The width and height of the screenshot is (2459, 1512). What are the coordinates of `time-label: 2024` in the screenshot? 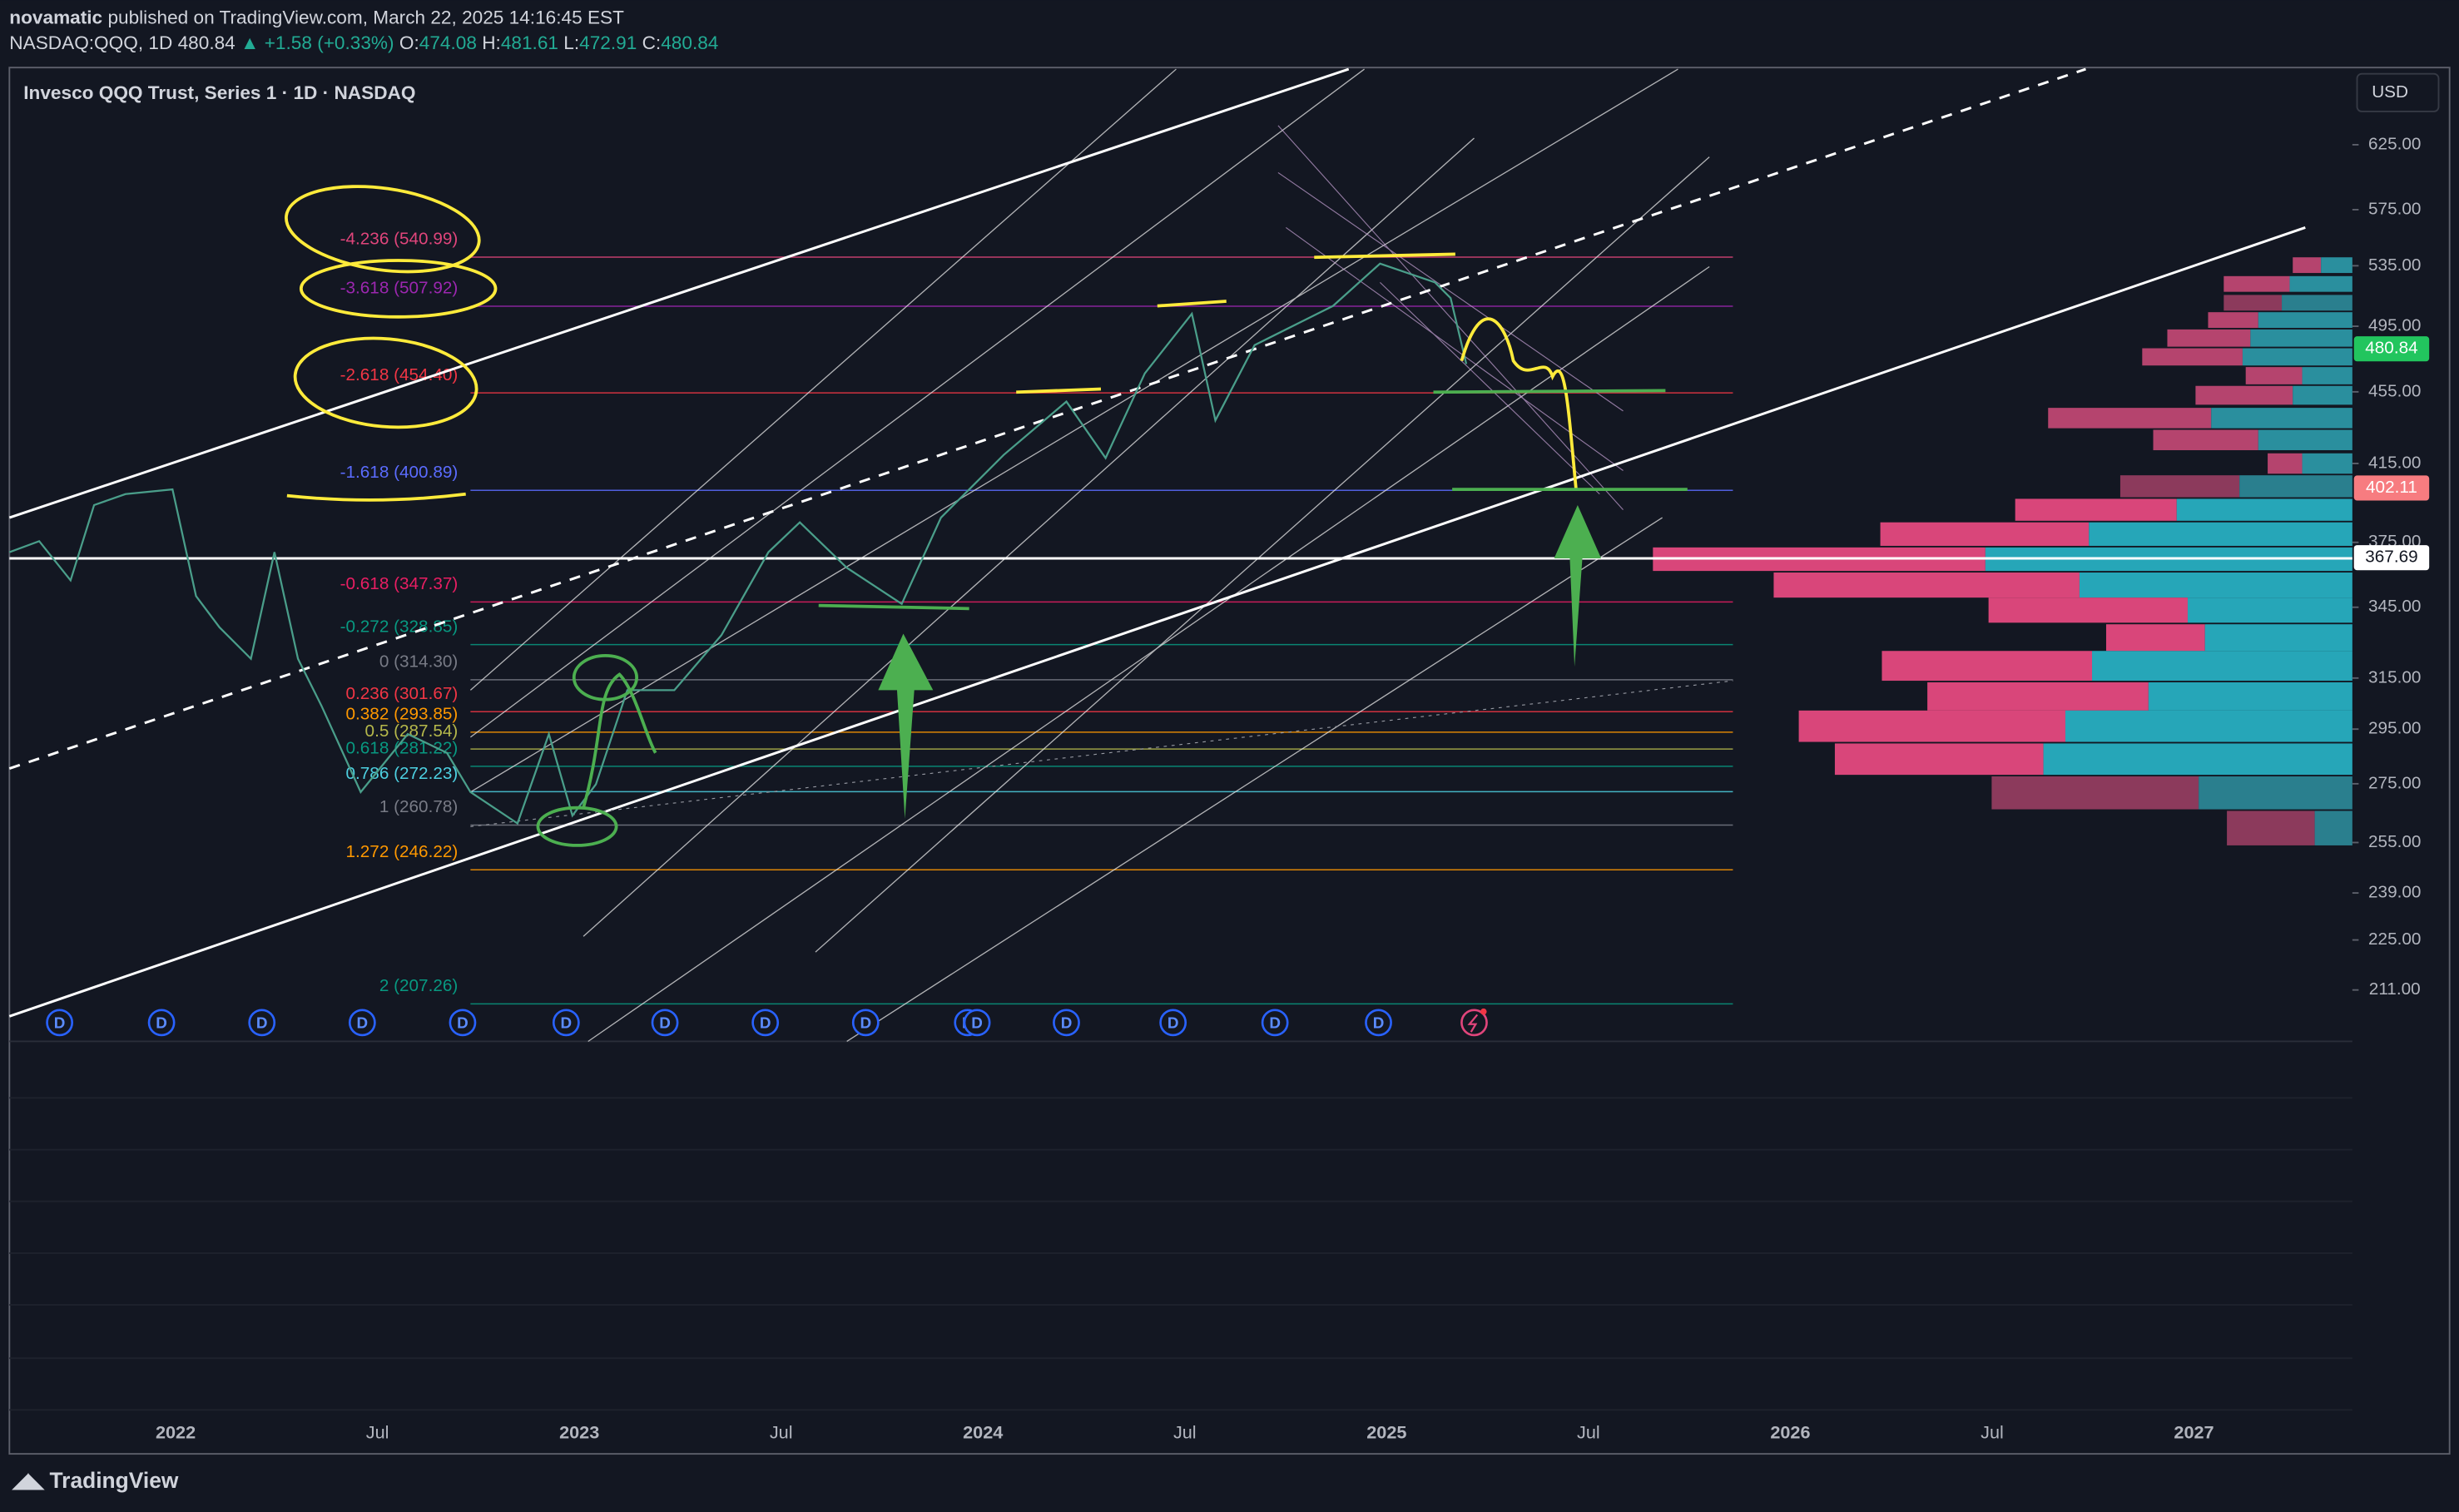 It's located at (983, 1431).